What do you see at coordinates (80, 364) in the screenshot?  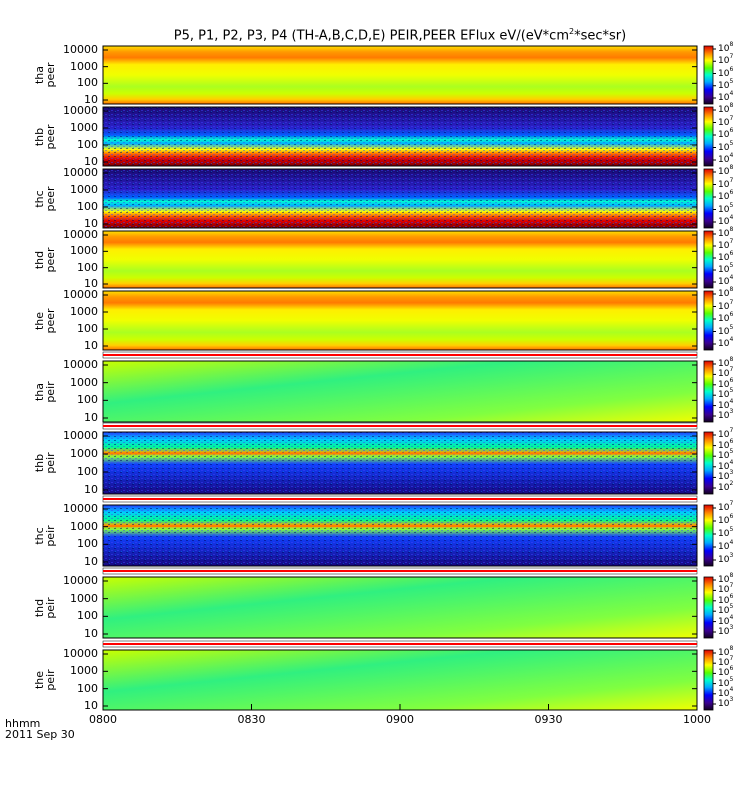 I see `panel-tha-peir-ytick-label: 10000` at bounding box center [80, 364].